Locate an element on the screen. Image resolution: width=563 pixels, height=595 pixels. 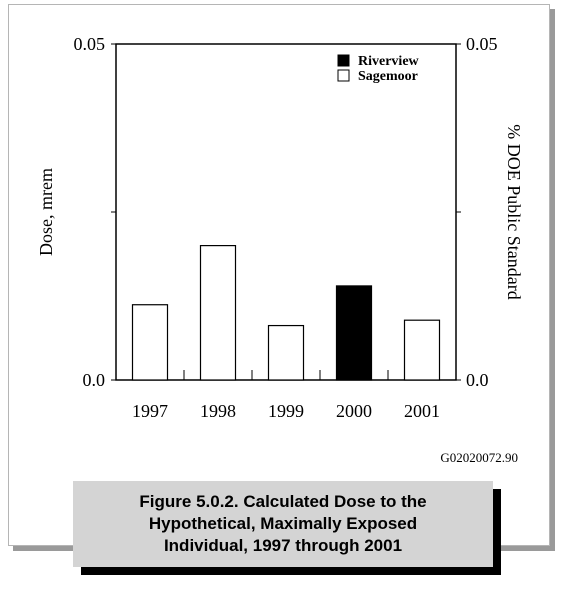
caption-line-2: Hypothetical, Maximally Exposed is located at coordinates (283, 523).